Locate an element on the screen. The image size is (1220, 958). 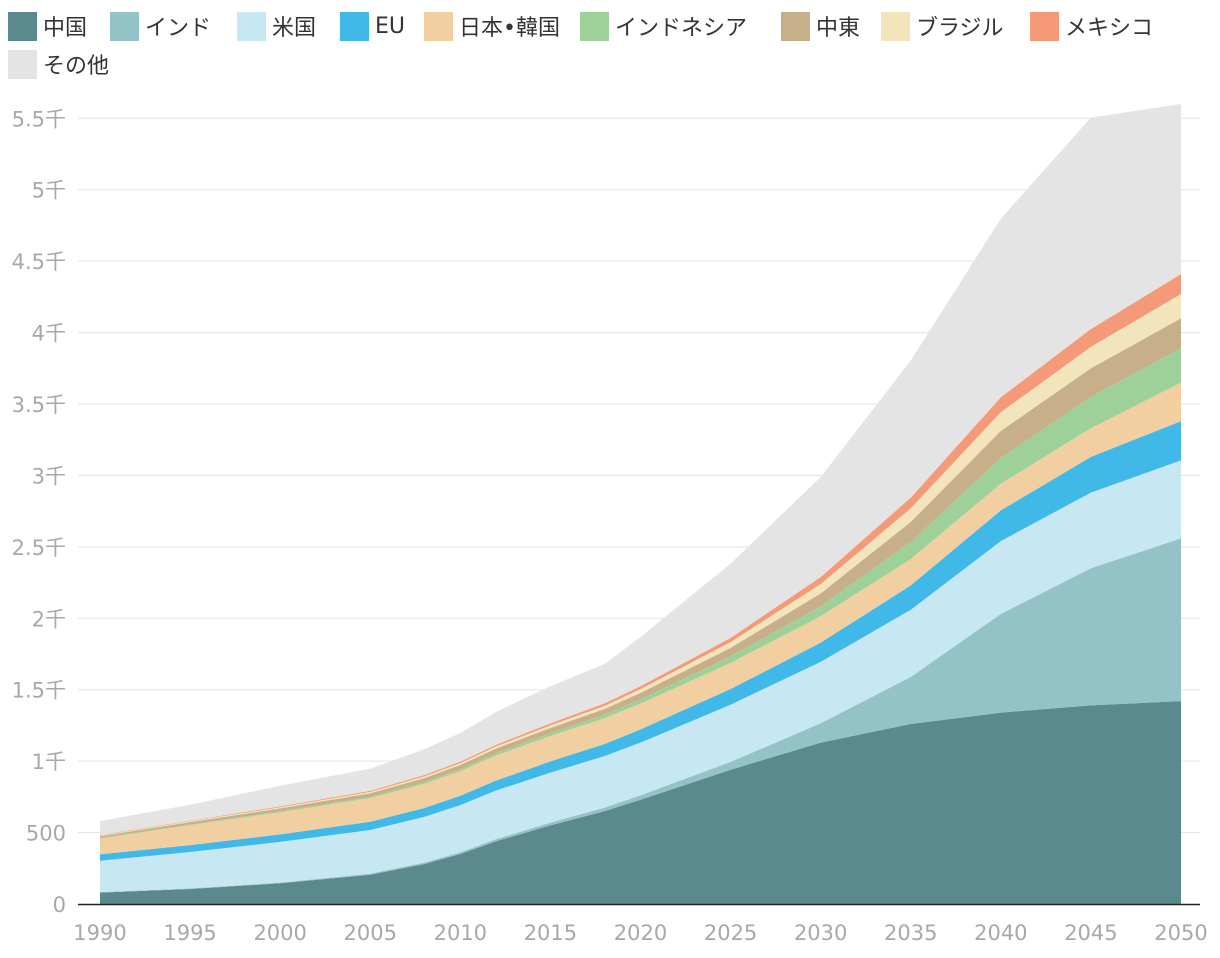
y-tick-label: 5千 is located at coordinates (49, 191).